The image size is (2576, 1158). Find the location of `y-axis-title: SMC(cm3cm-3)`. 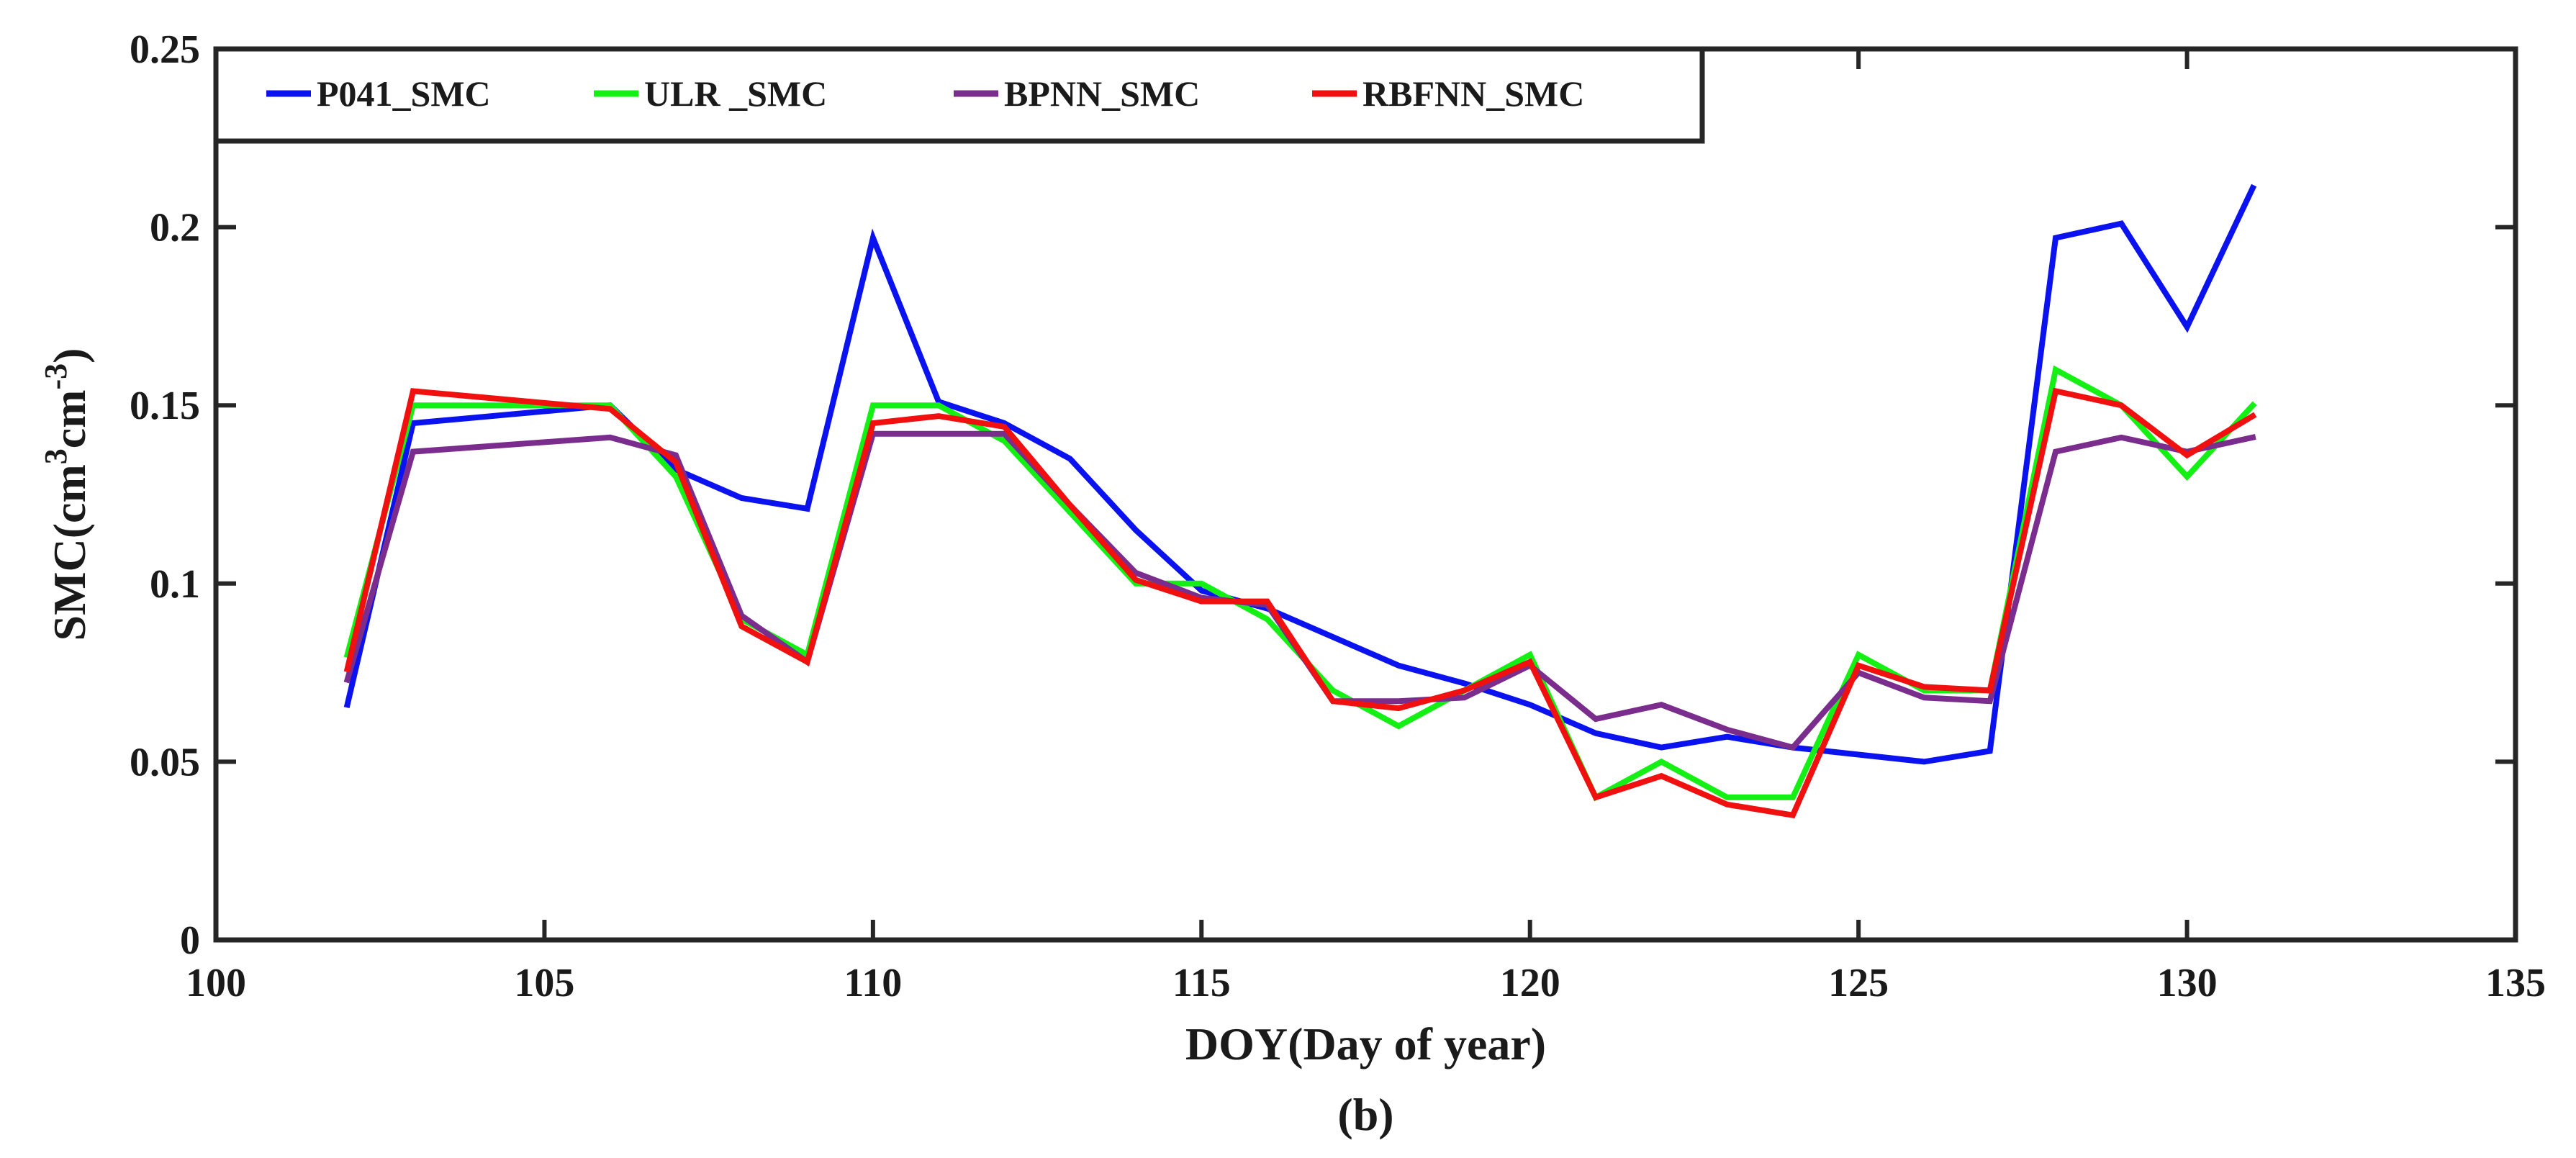

y-axis-title: SMC(cm3cm-3) is located at coordinates (66, 494).